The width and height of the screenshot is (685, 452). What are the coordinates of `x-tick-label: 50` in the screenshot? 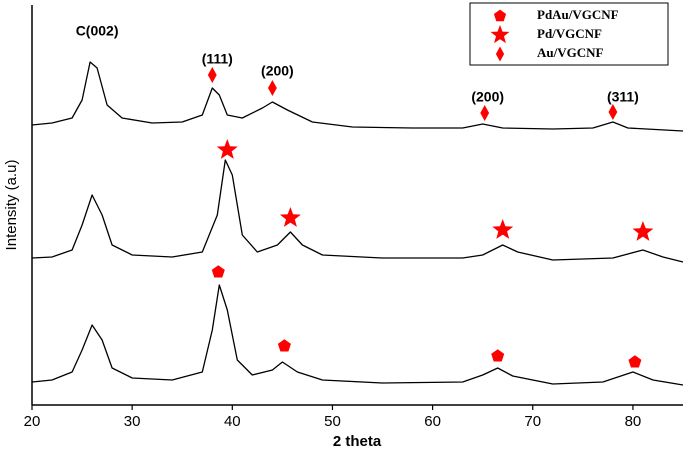 It's located at (332, 421).